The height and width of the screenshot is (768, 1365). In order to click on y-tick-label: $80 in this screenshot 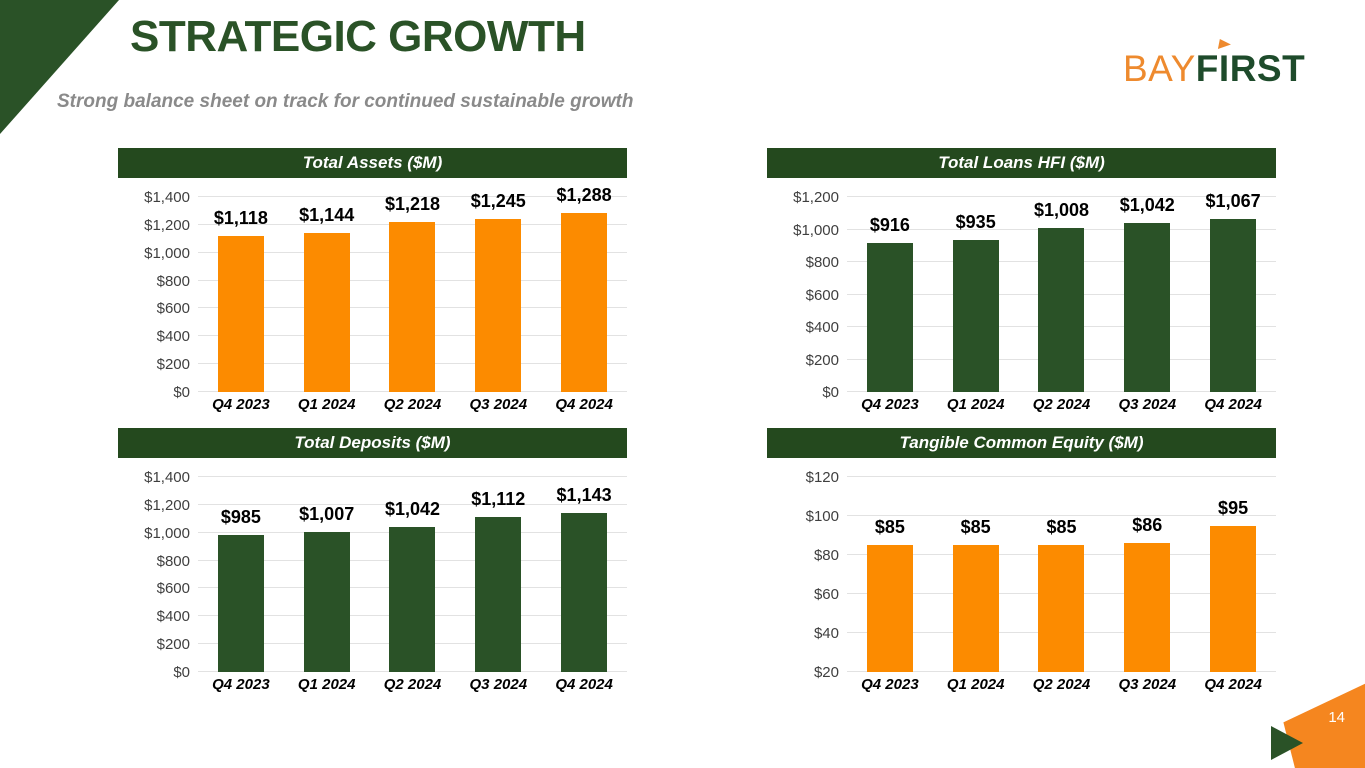, I will do `click(826, 555)`.